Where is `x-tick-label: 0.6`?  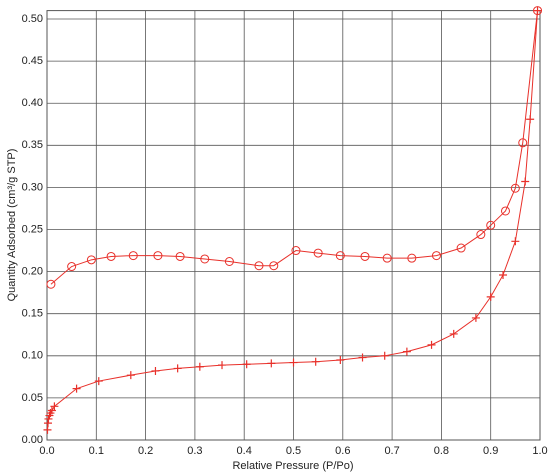
x-tick-label: 0.6 is located at coordinates (342, 451).